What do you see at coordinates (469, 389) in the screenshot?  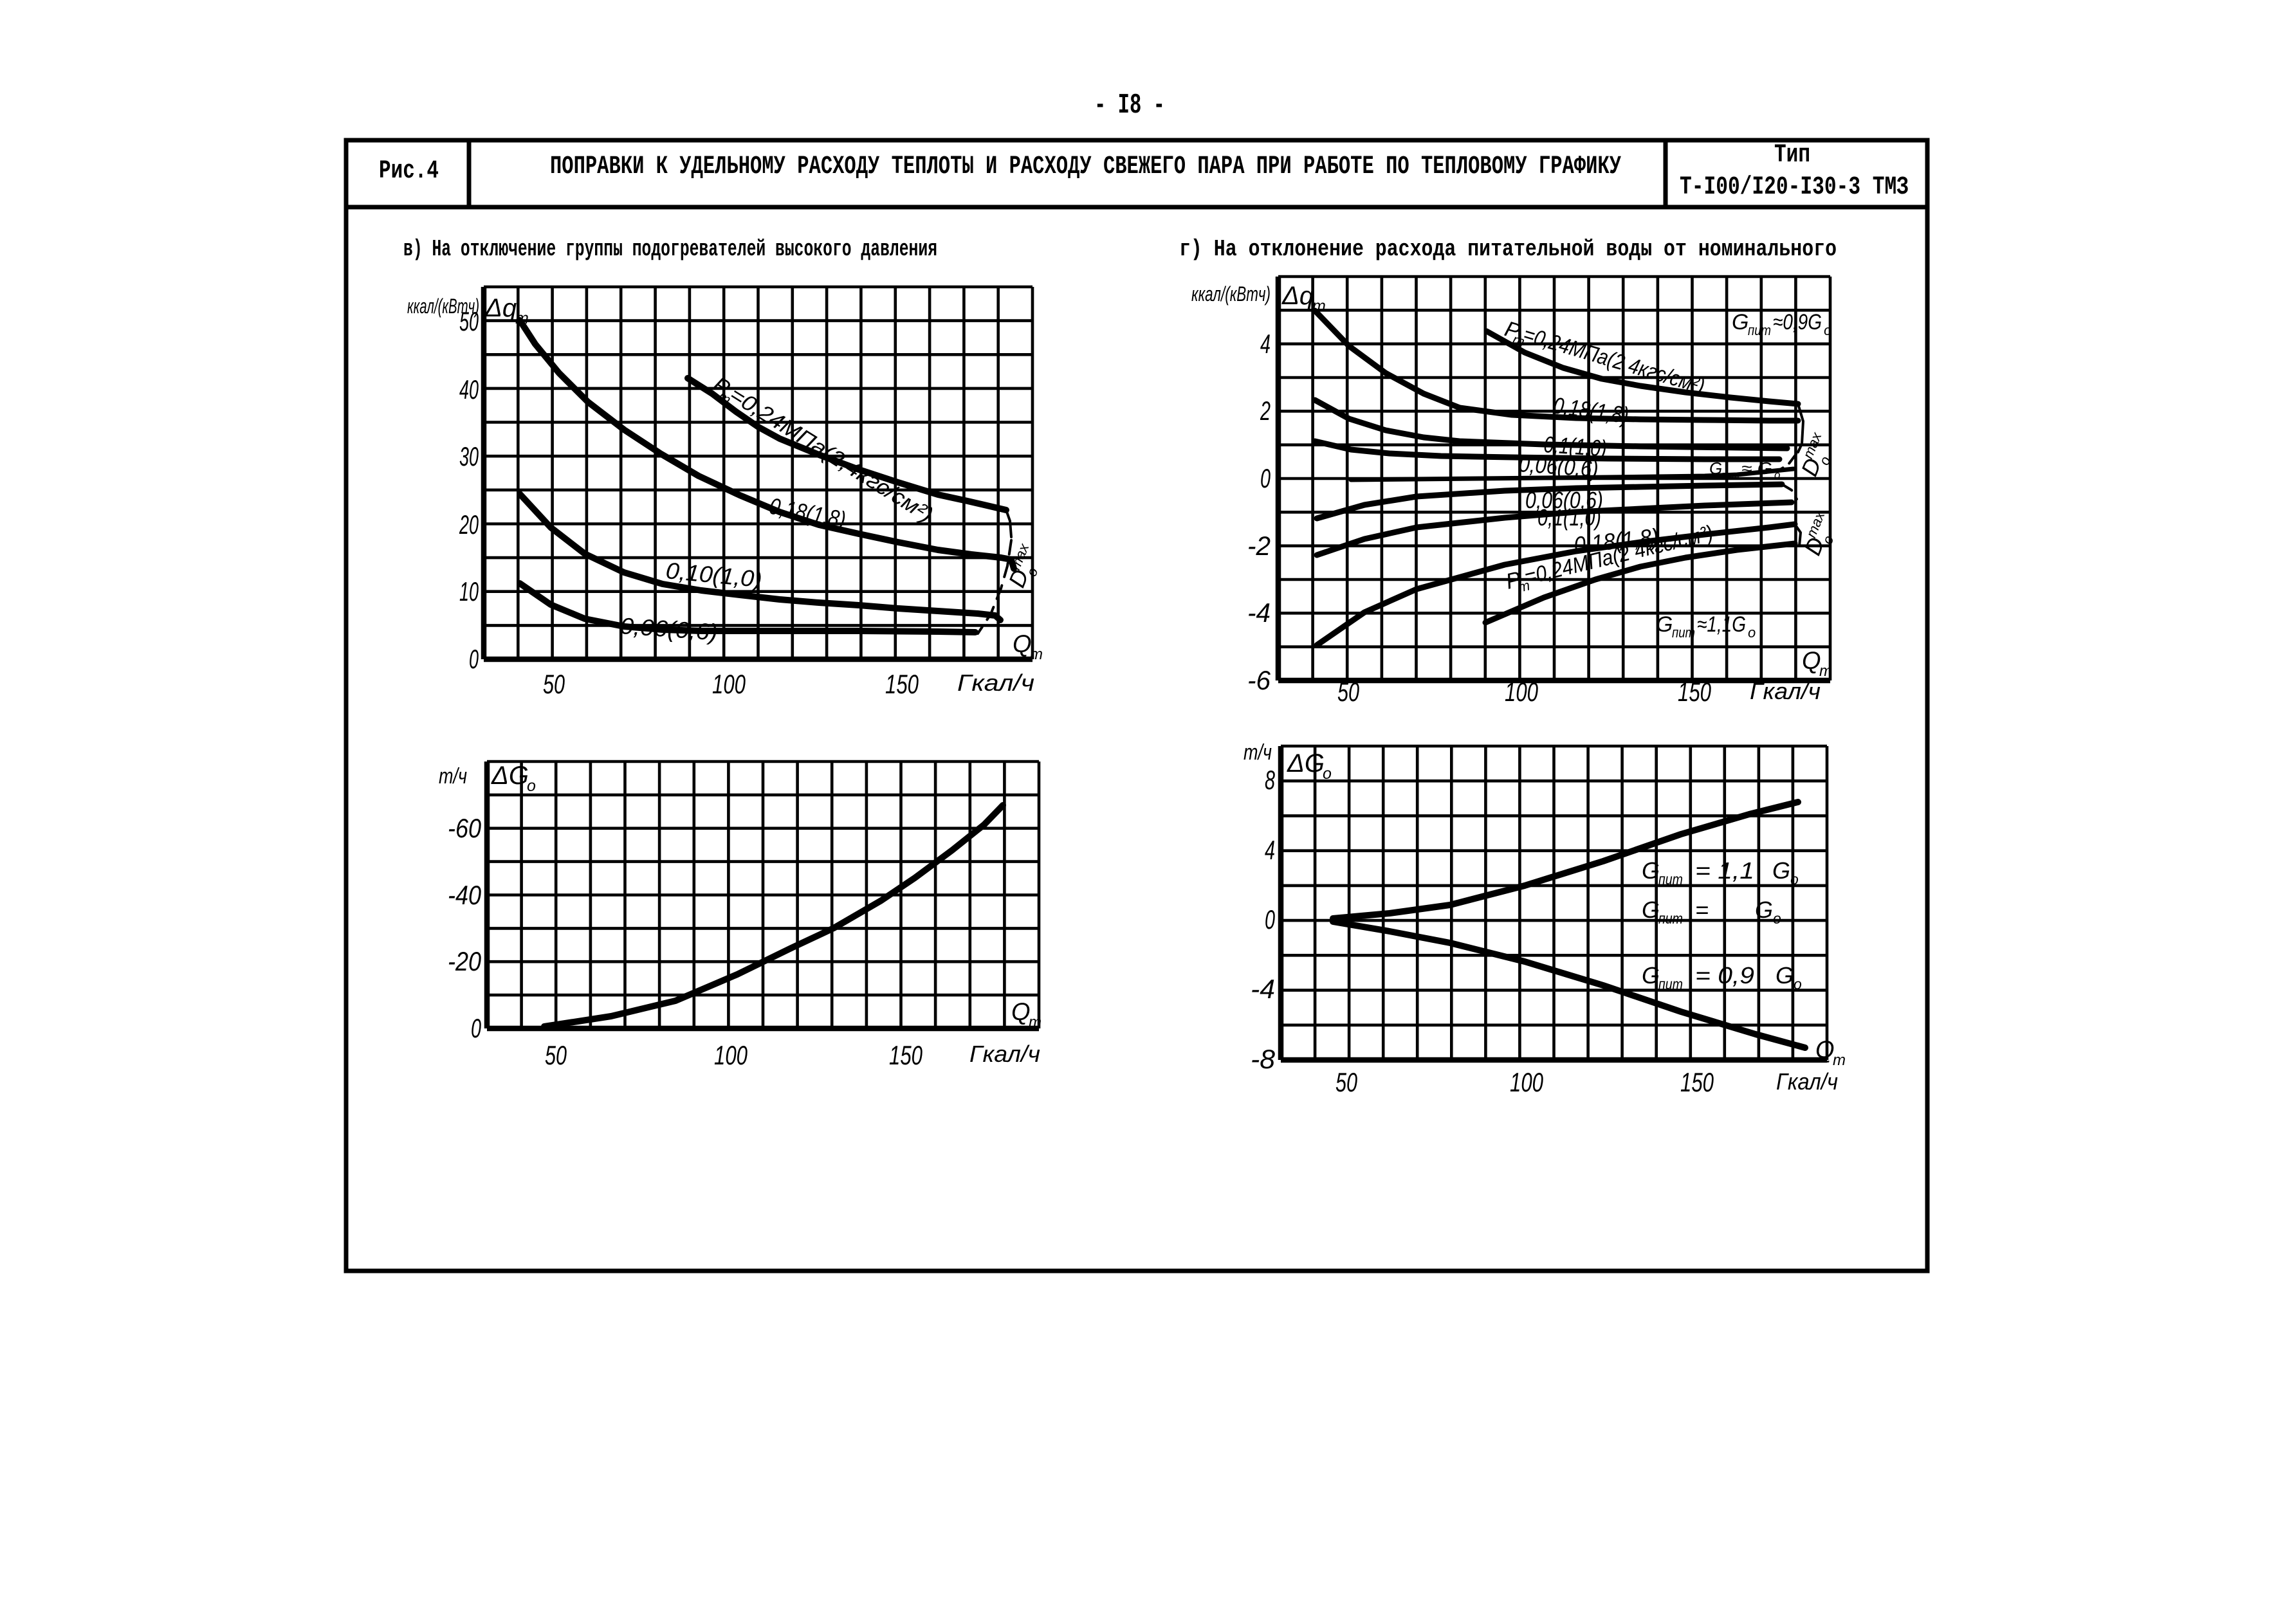 I see `svg-text: 40` at bounding box center [469, 389].